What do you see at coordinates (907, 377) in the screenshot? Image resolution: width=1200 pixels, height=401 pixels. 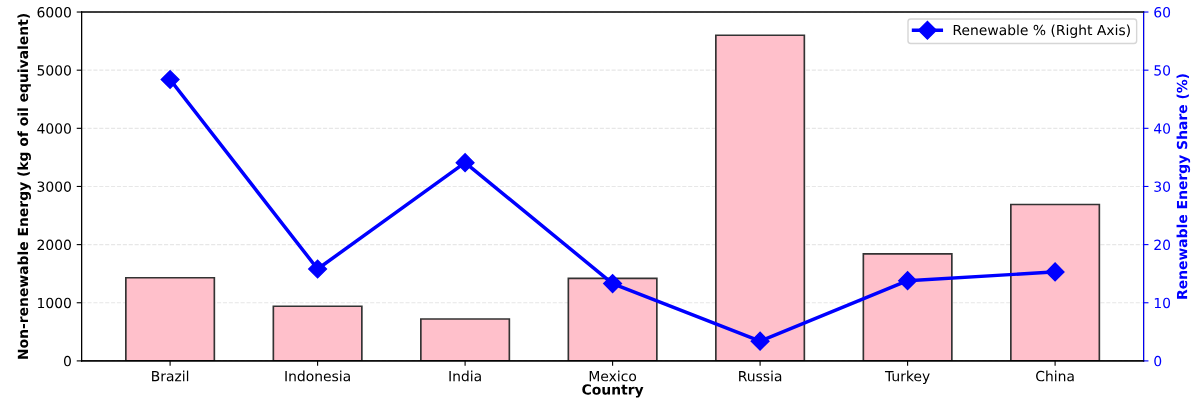 I see `x-tick-label: Turkey` at bounding box center [907, 377].